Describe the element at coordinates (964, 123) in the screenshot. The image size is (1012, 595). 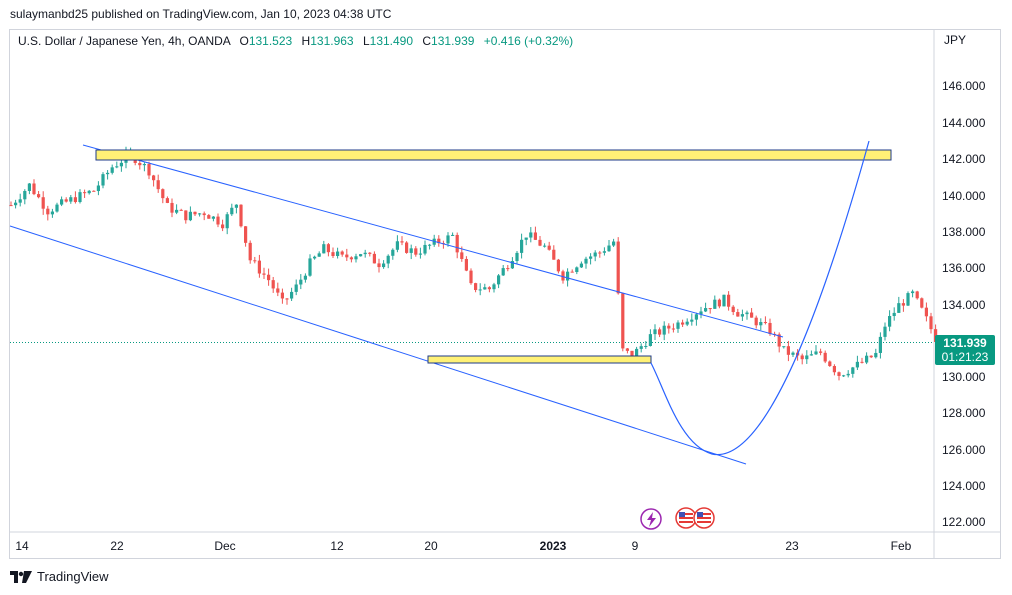
I see `y-tick-label: 144.000` at that location.